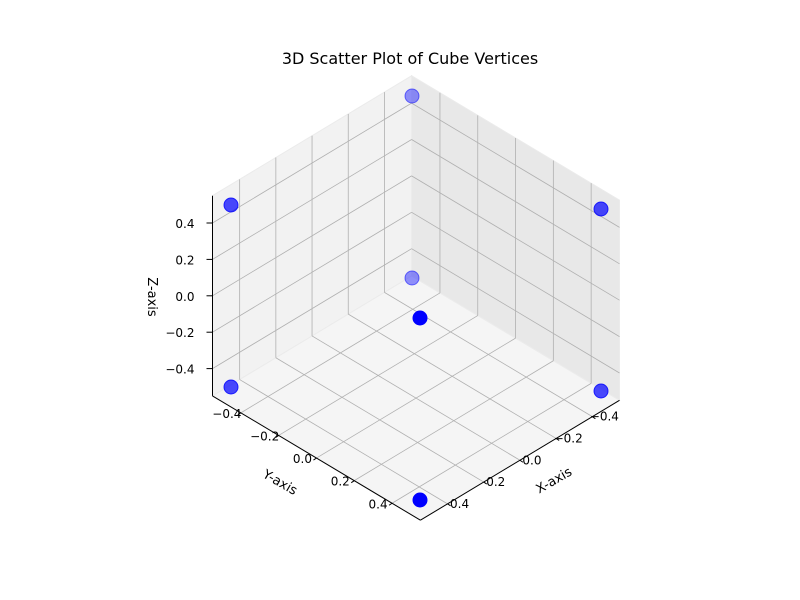  Describe the element at coordinates (184, 297) in the screenshot. I see `z-tick-label: 0.0` at that location.